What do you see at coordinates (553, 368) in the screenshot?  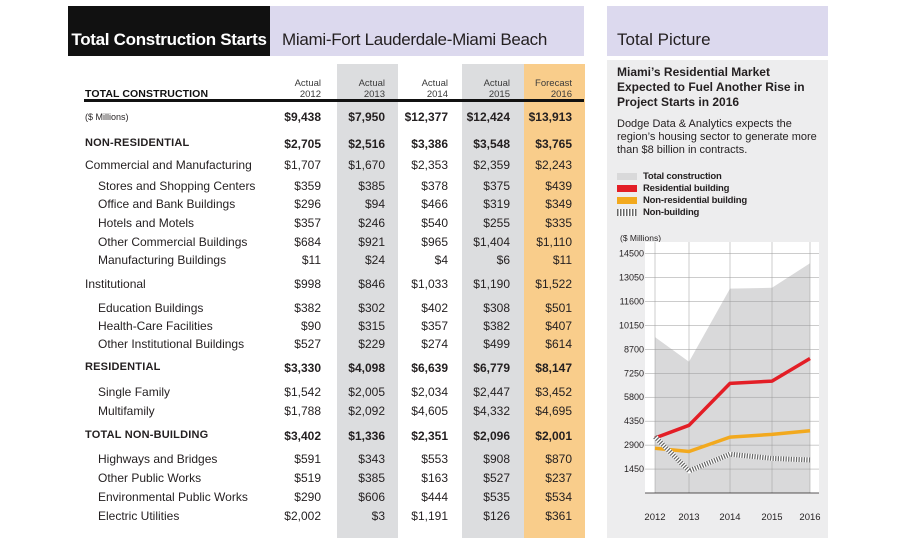 I see `table-cell: $8,147` at bounding box center [553, 368].